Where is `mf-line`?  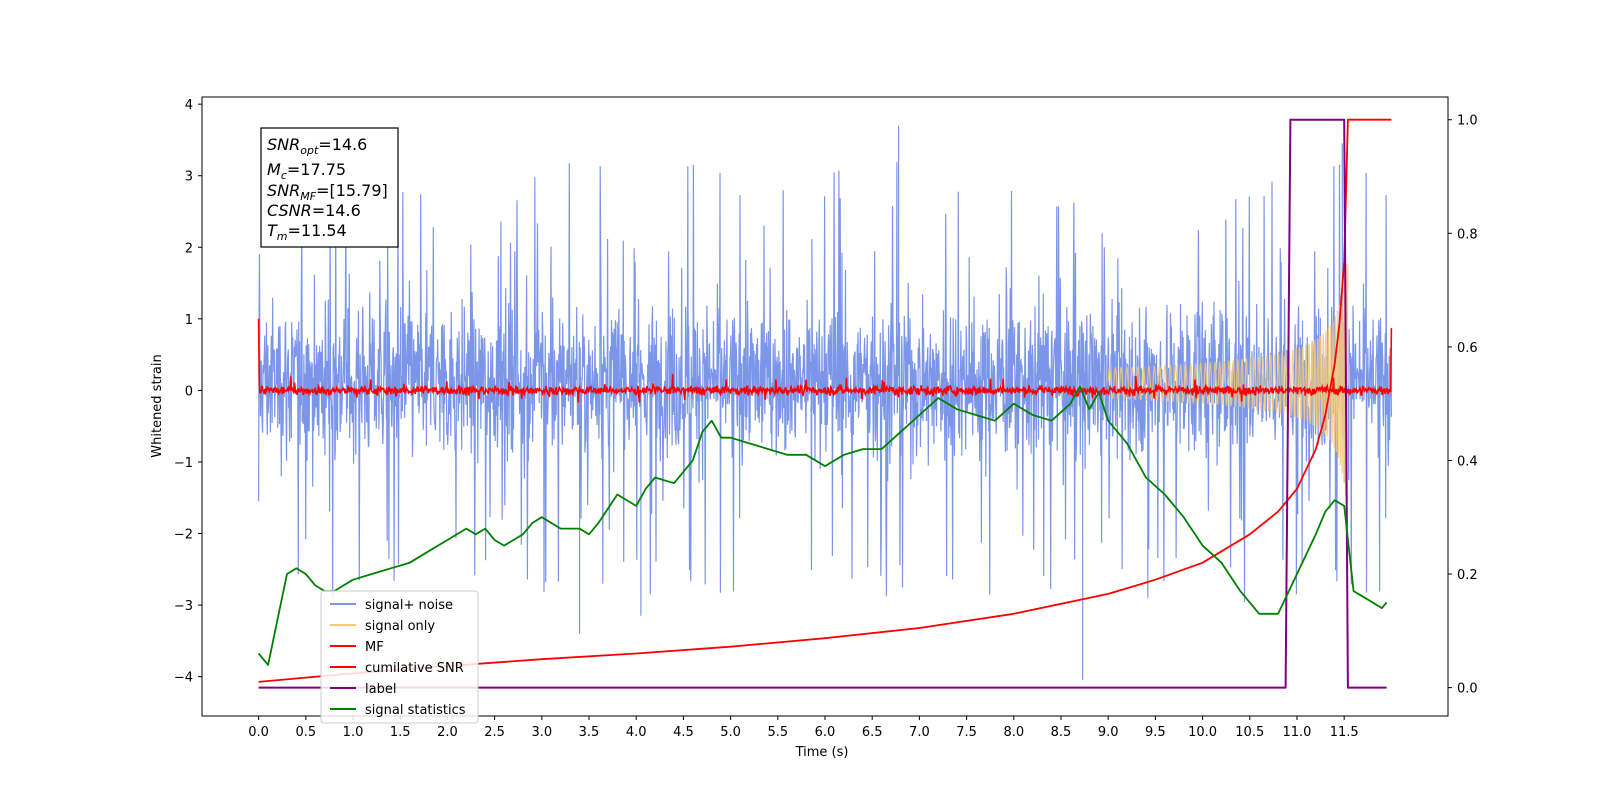
mf-line is located at coordinates (825, 360).